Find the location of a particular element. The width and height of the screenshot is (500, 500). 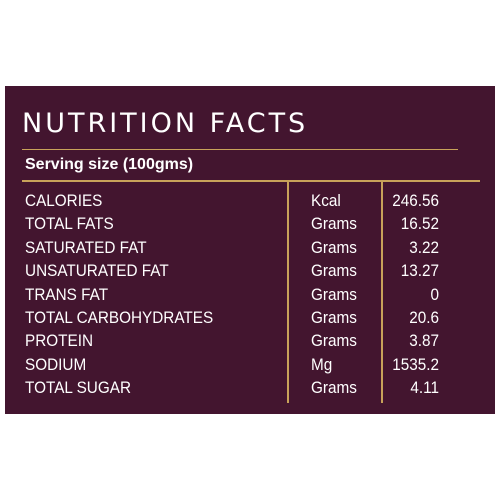

nutrient-name: CALORIES is located at coordinates (64, 200).